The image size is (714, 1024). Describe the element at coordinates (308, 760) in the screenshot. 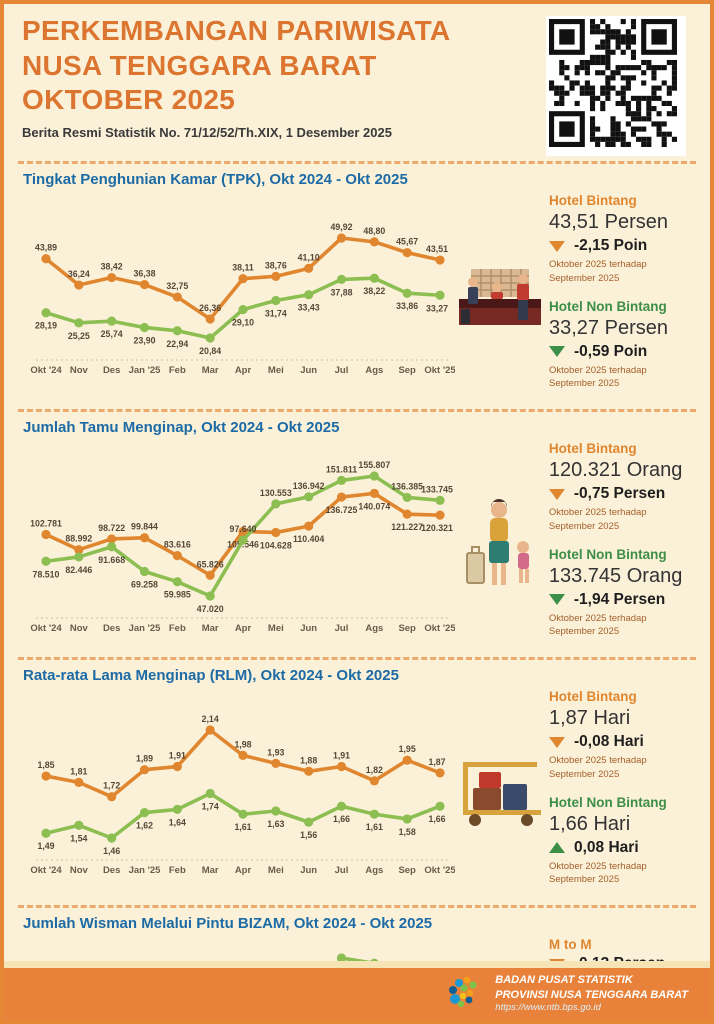

I see `svg-text: 1,88` at that location.